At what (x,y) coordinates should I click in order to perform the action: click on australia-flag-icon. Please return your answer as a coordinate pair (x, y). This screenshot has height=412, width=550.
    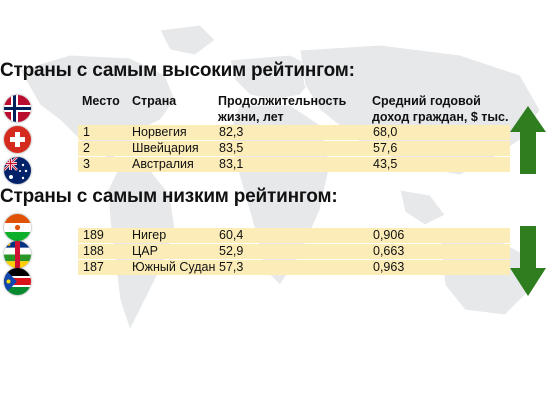
    Looking at the image, I should click on (17, 170).